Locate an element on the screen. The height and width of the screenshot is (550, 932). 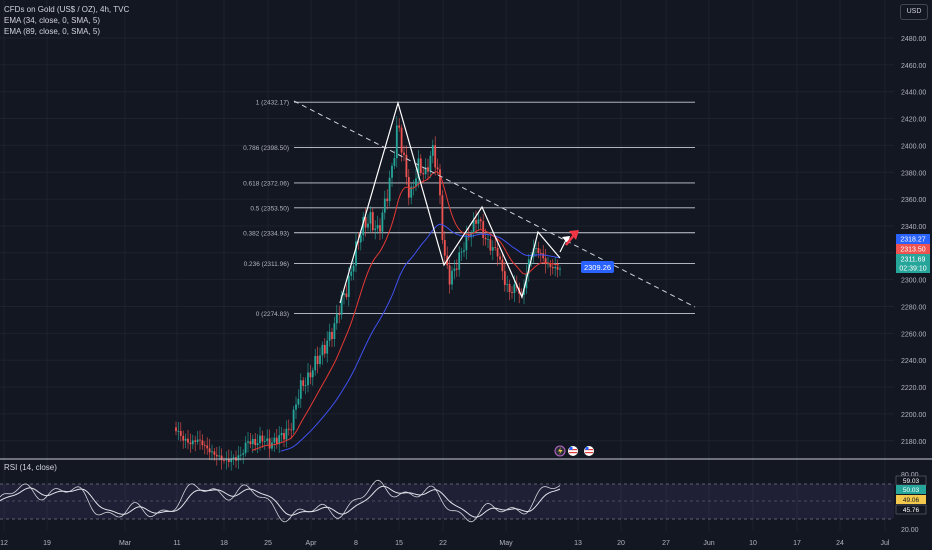
annotation-price-tag: 2309.26 is located at coordinates (597, 267).